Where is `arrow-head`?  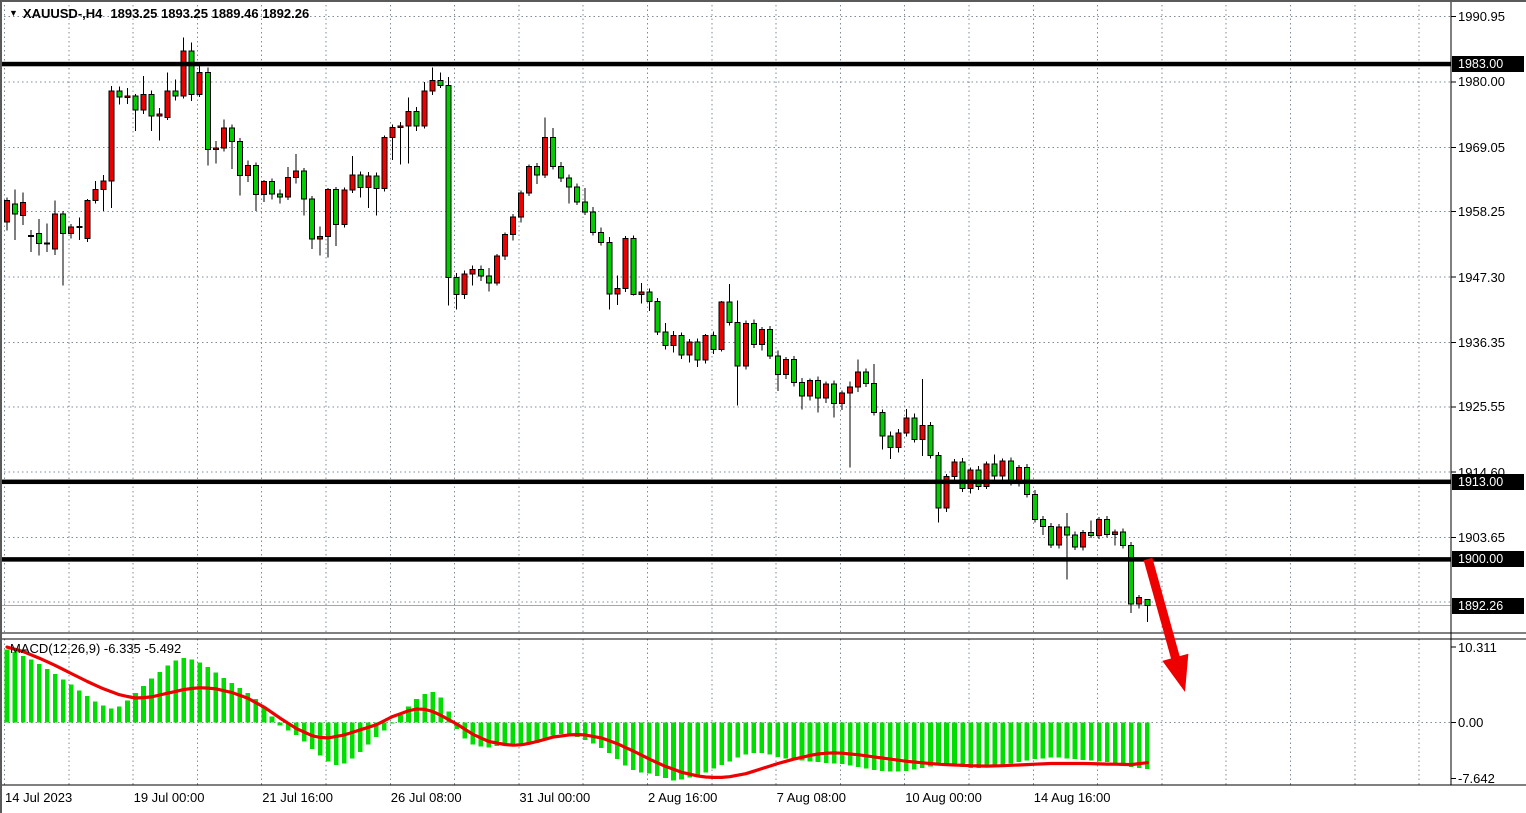
arrow-head is located at coordinates (1175, 672).